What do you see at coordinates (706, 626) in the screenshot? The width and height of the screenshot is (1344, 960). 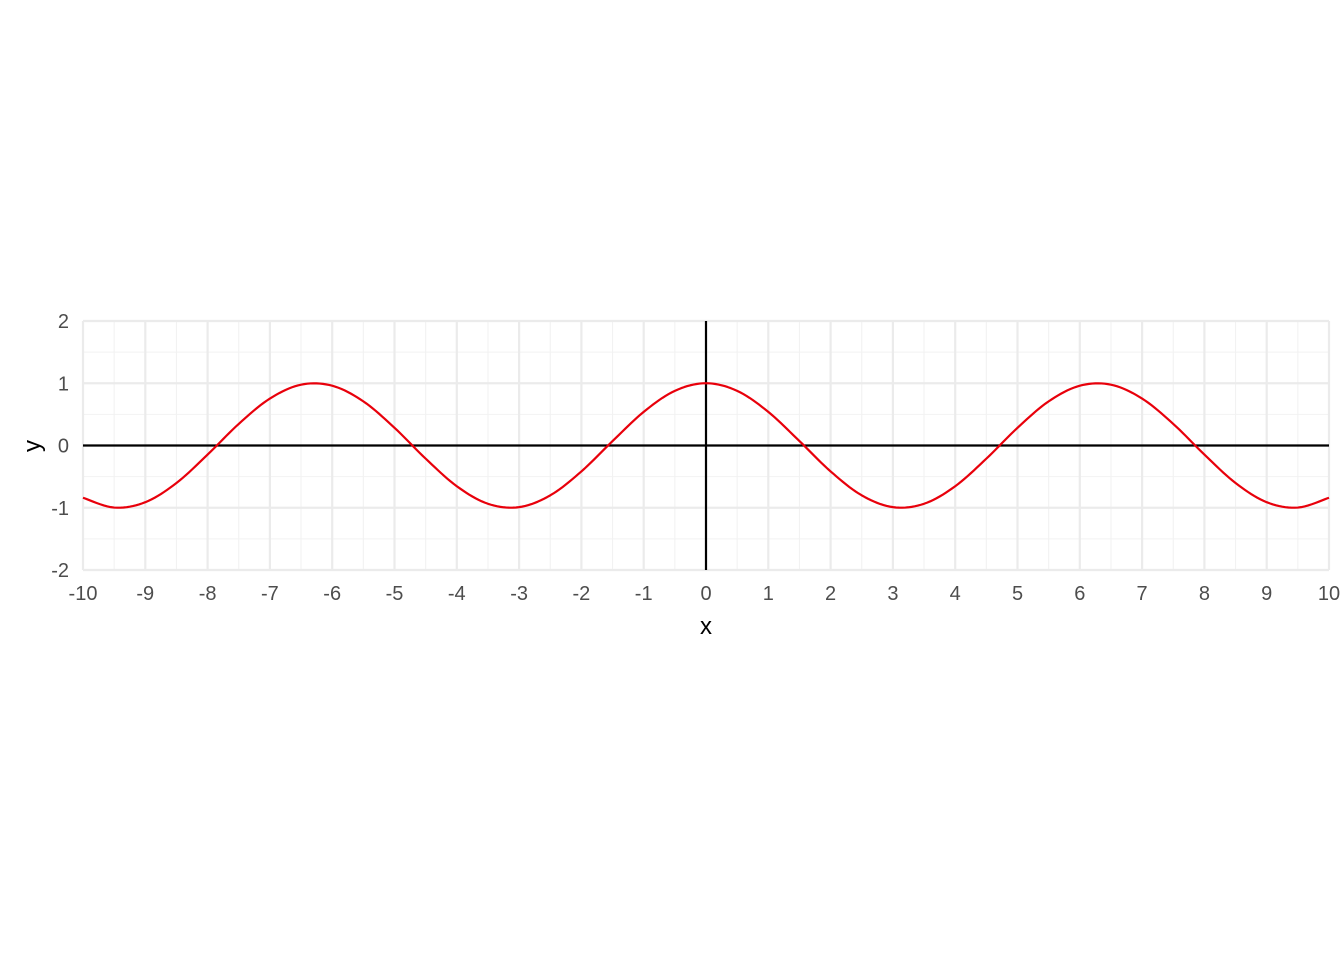 I see `x-axis-title: x` at bounding box center [706, 626].